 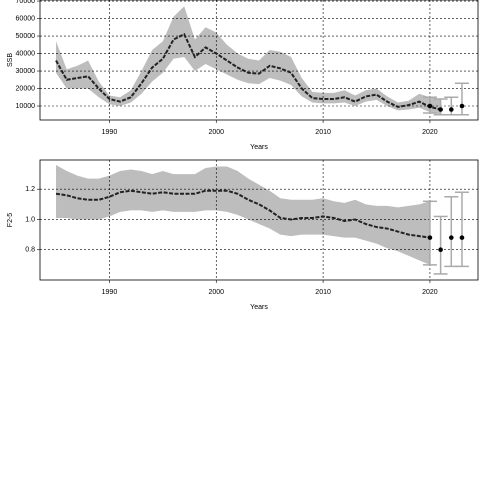 What do you see at coordinates (30, 189) in the screenshot?
I see `y-tick-label: 1.2` at bounding box center [30, 189].